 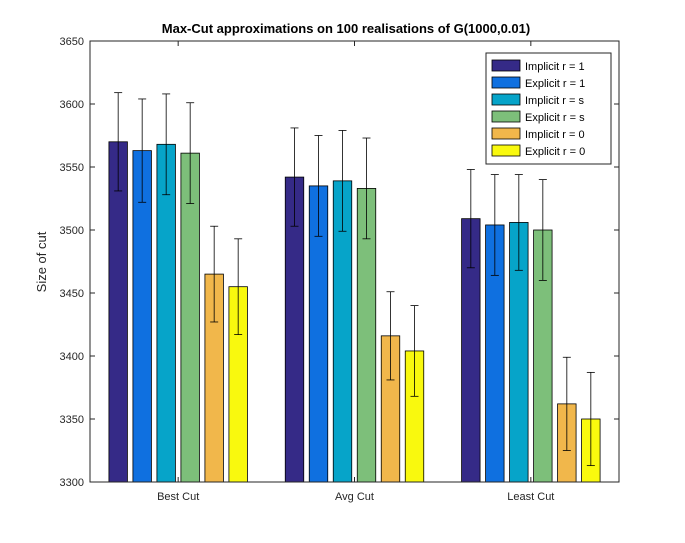 What do you see at coordinates (72, 105) in the screenshot?
I see `y-tick-label: 3600` at bounding box center [72, 105].